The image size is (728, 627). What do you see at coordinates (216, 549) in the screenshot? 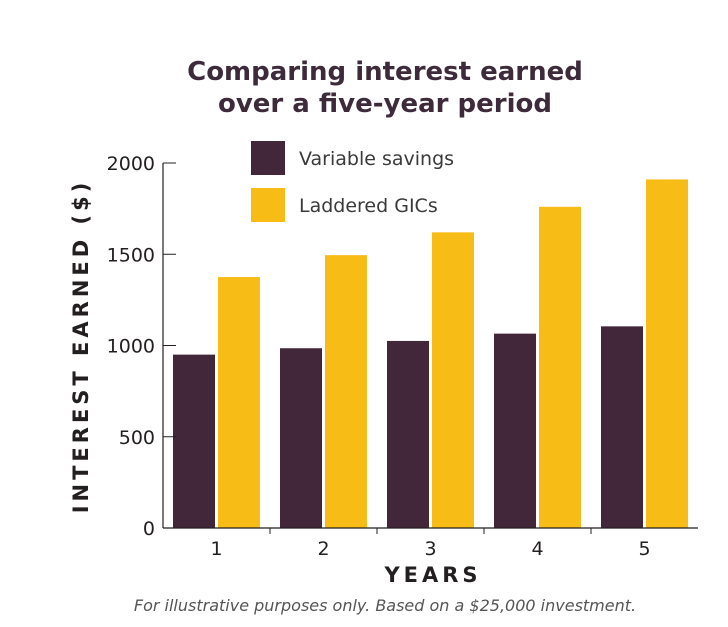
I see `x-tick-label: 1` at bounding box center [216, 549].